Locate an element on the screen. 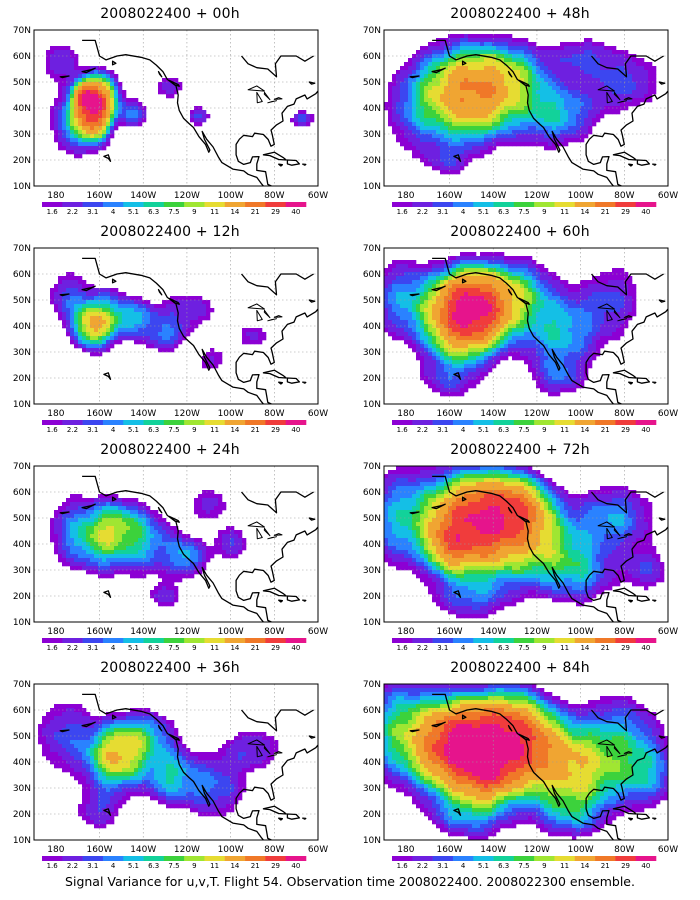 The height and width of the screenshot is (900, 700). colorbar-label: 11 is located at coordinates (214, 866).